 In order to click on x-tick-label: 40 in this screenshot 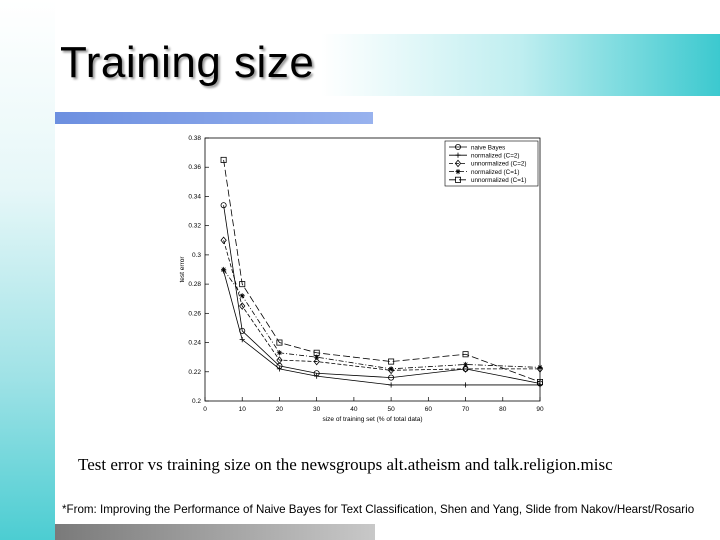, I will do `click(354, 409)`.